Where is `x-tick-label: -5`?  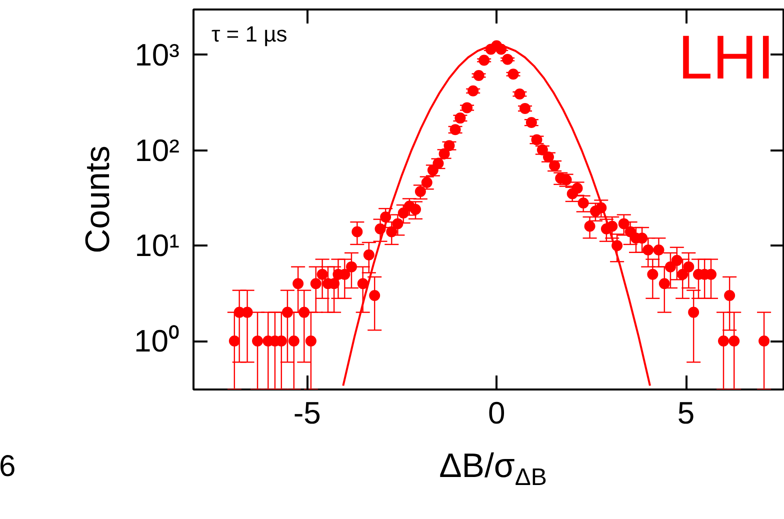
x-tick-label: -5 is located at coordinates (307, 413).